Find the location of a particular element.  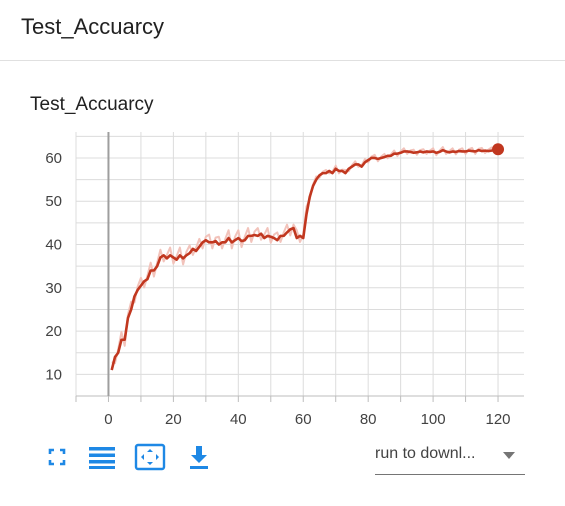

data-table-button is located at coordinates (102, 457).